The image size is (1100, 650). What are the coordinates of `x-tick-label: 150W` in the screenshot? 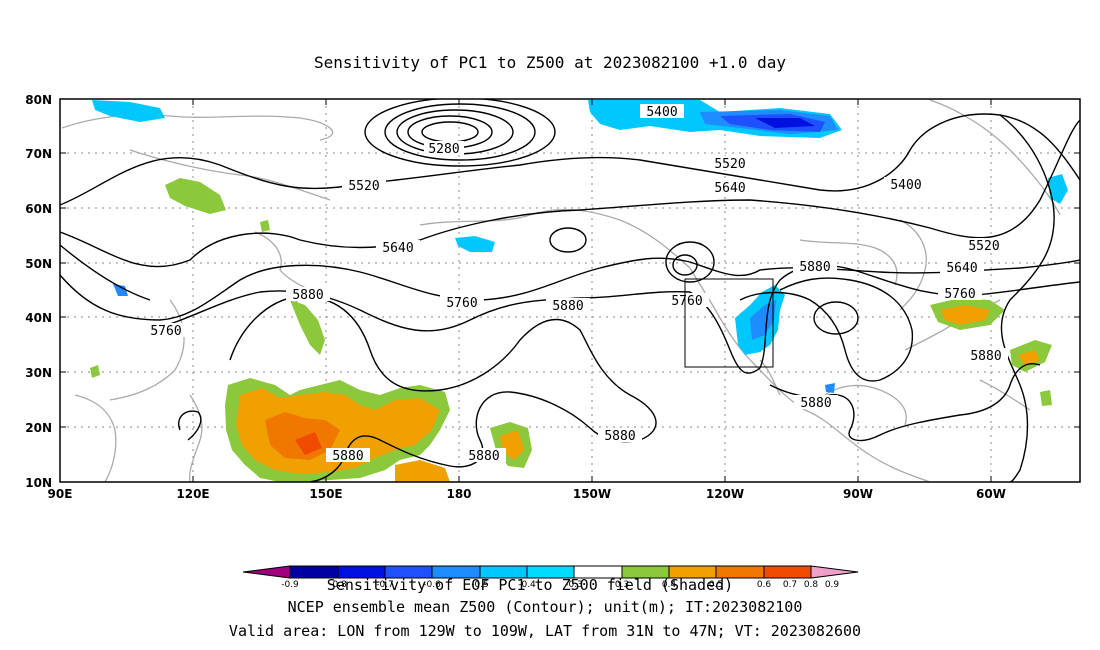 It's located at (592, 494).